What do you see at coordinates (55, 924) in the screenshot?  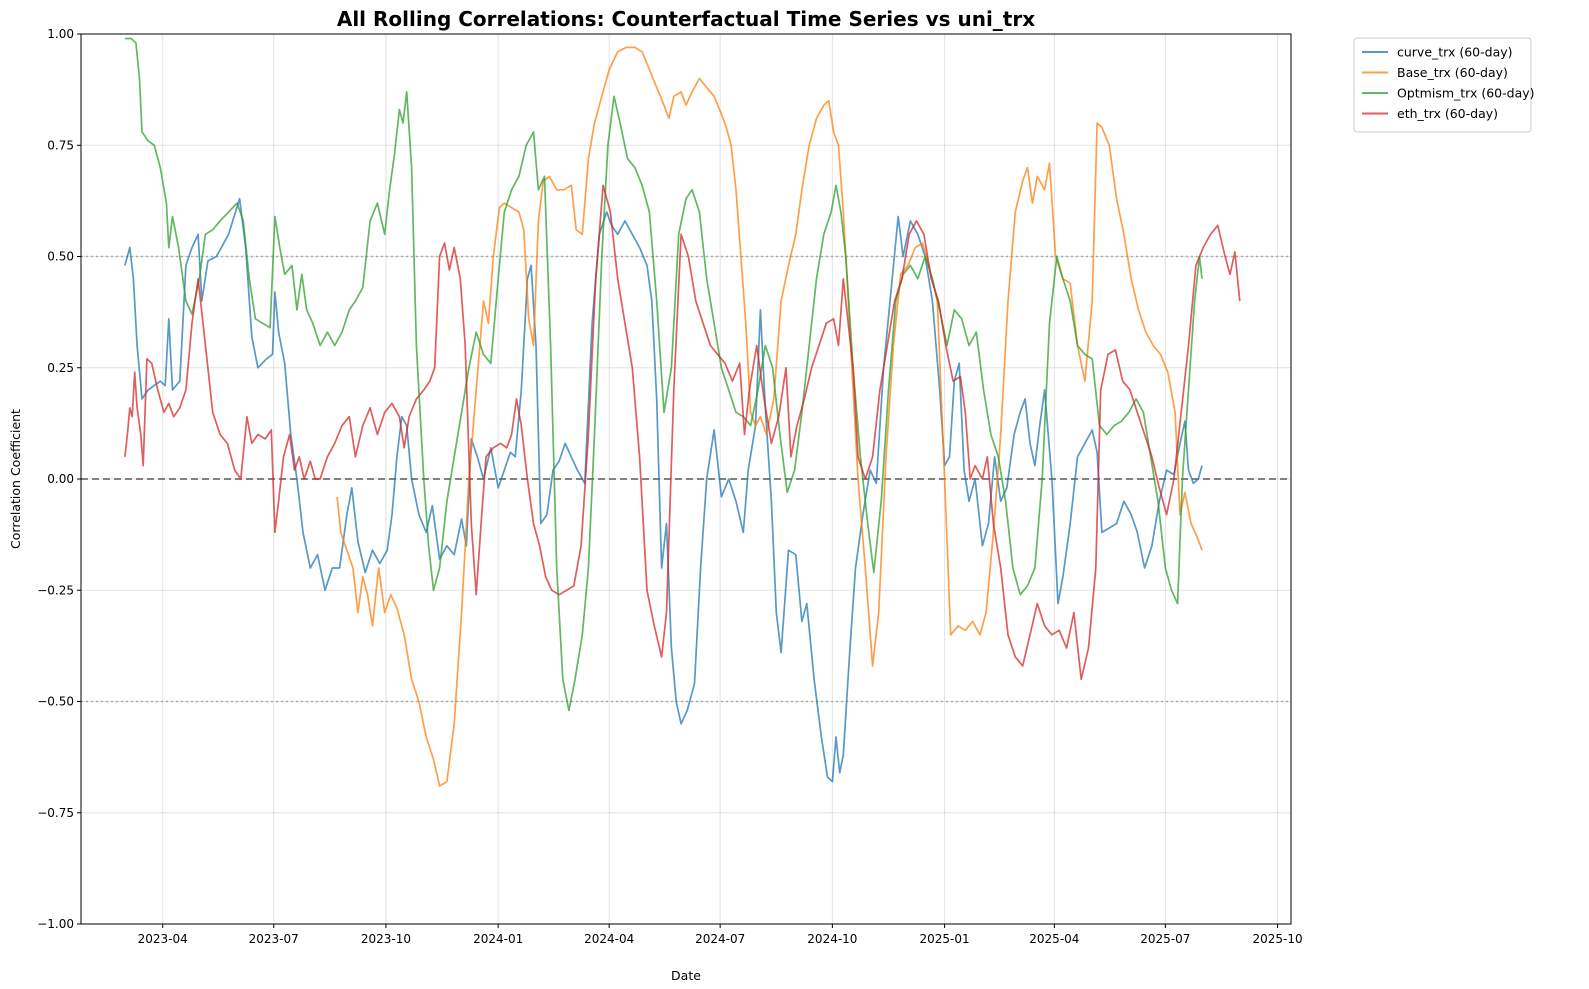 I see `y-tick-label: −1.00` at bounding box center [55, 924].